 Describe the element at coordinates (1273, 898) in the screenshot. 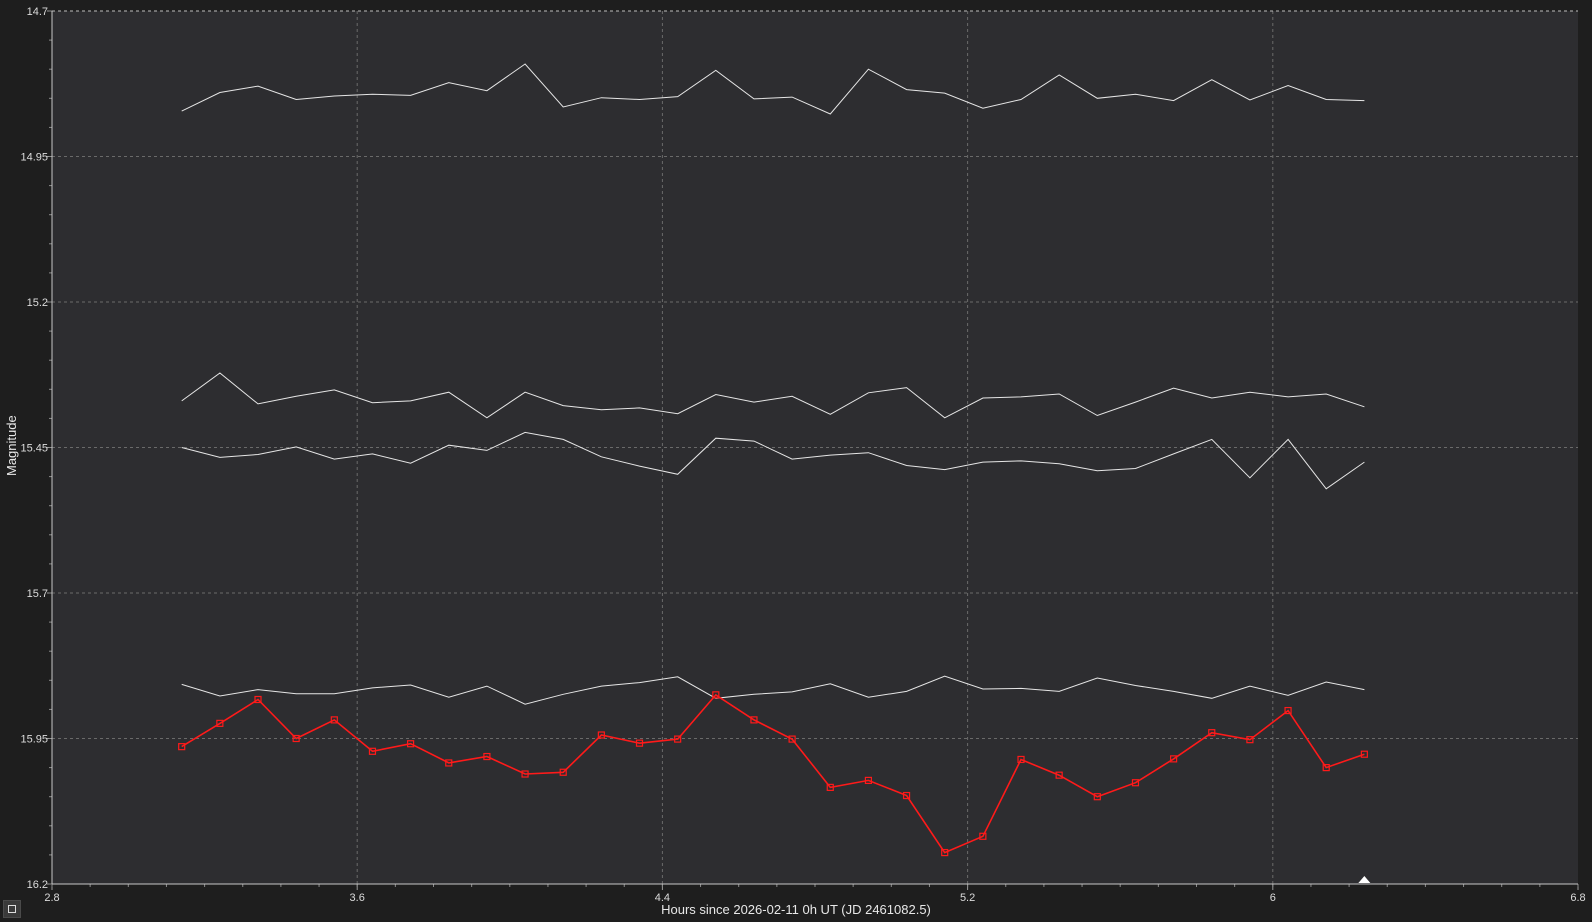

I see `x-tick-label: 6` at that location.